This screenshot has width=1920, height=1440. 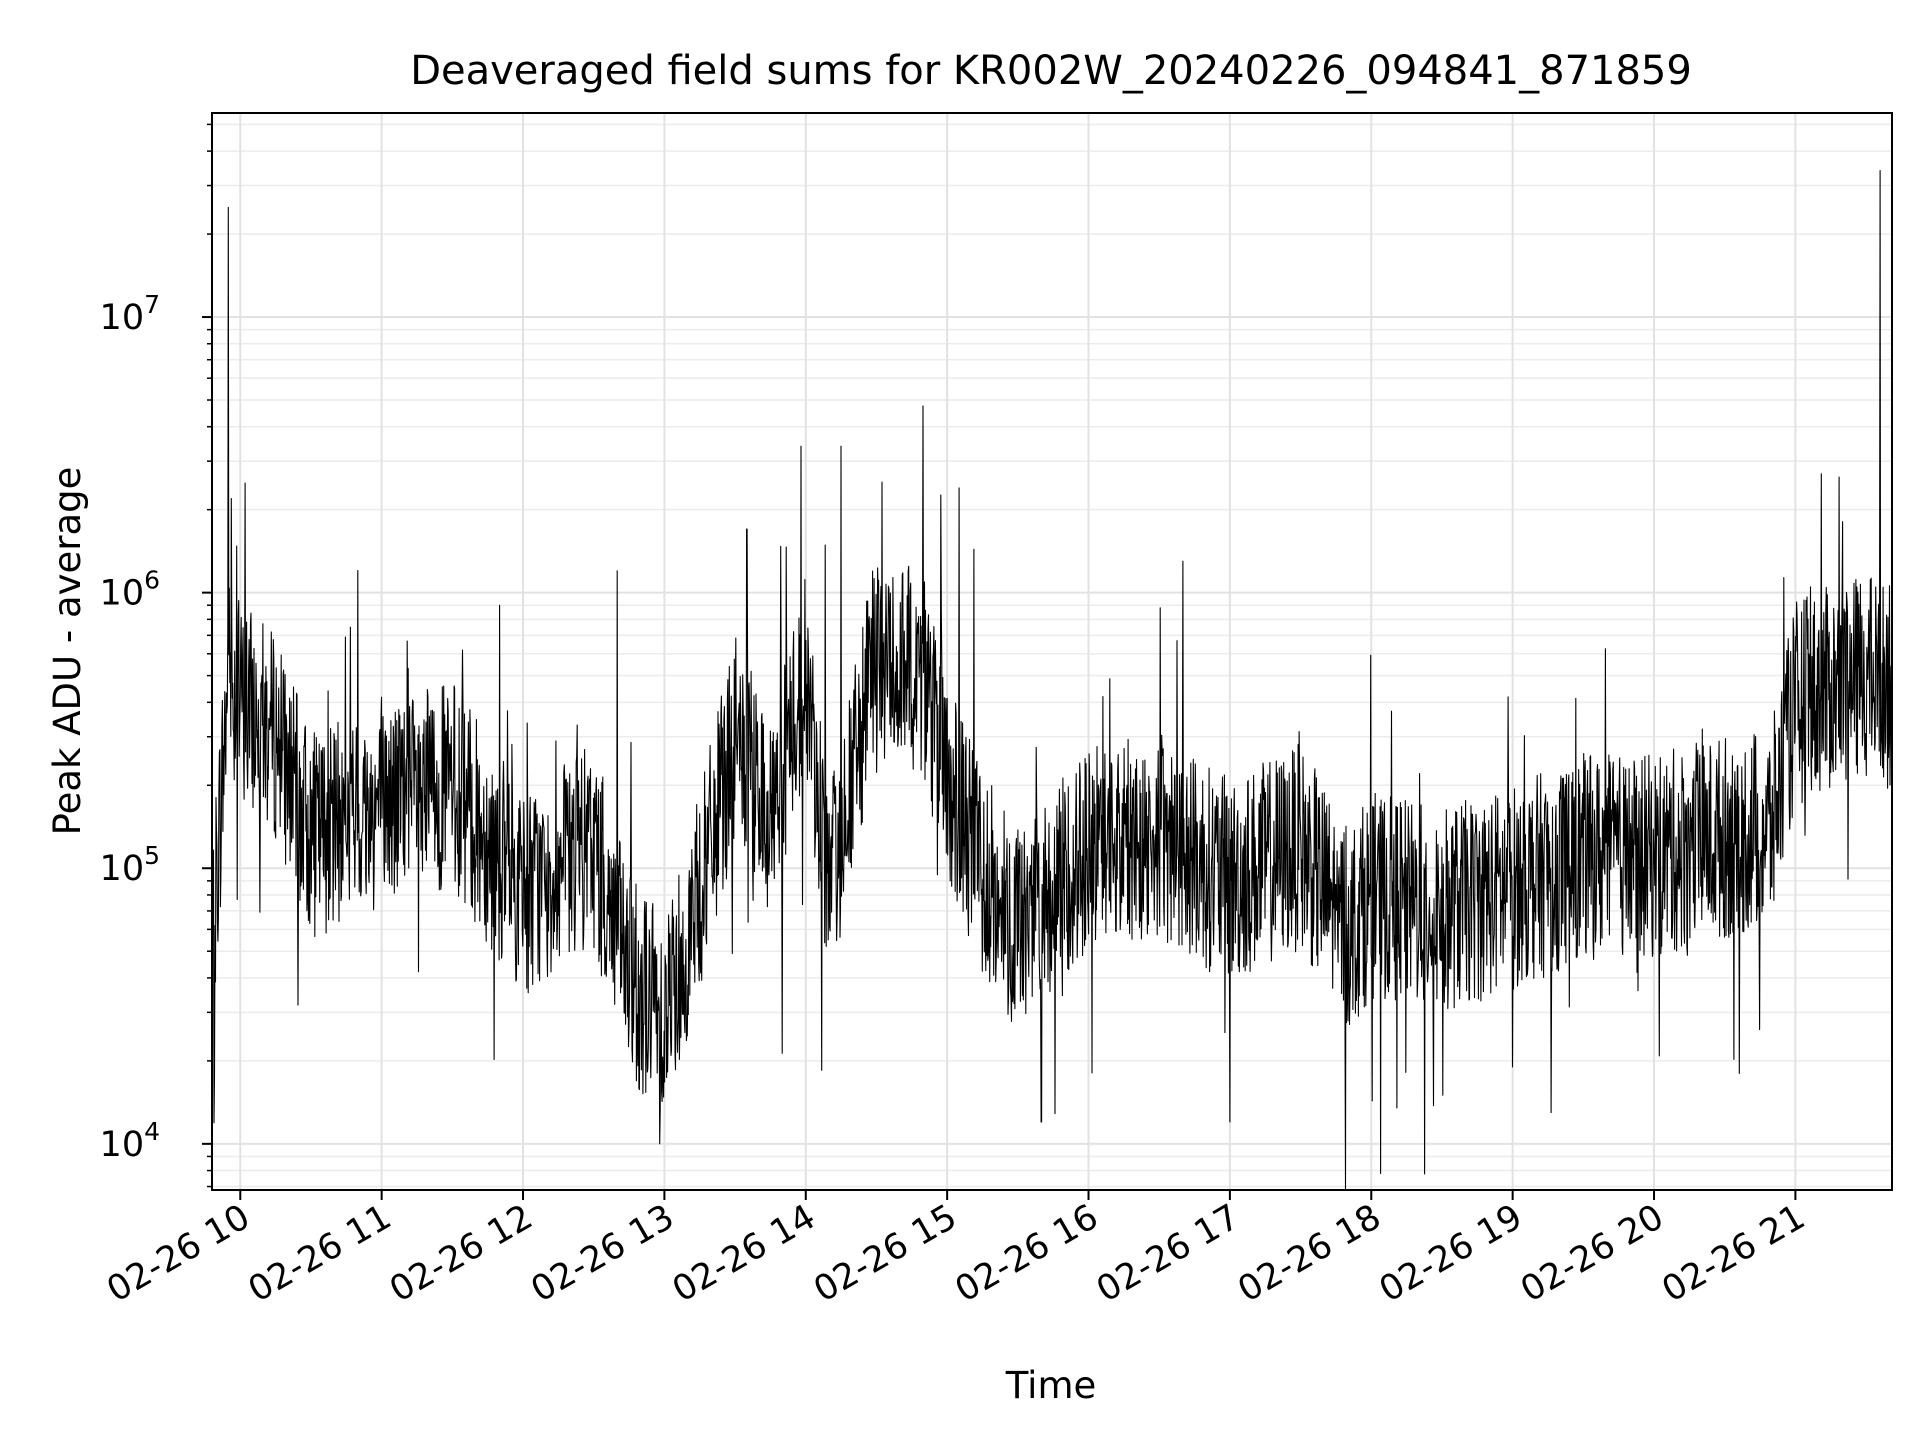 What do you see at coordinates (67, 651) in the screenshot?
I see `y-axis-label: Peak ADU - average` at bounding box center [67, 651].